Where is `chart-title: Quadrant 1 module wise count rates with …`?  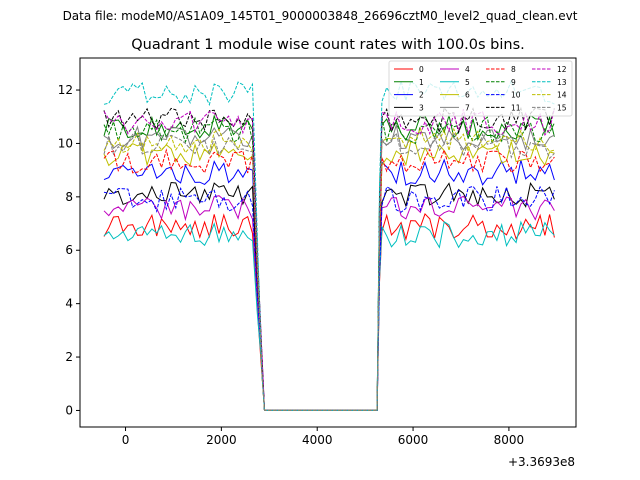 chart-title: Quadrant 1 module wise count rates with … is located at coordinates (328, 45).